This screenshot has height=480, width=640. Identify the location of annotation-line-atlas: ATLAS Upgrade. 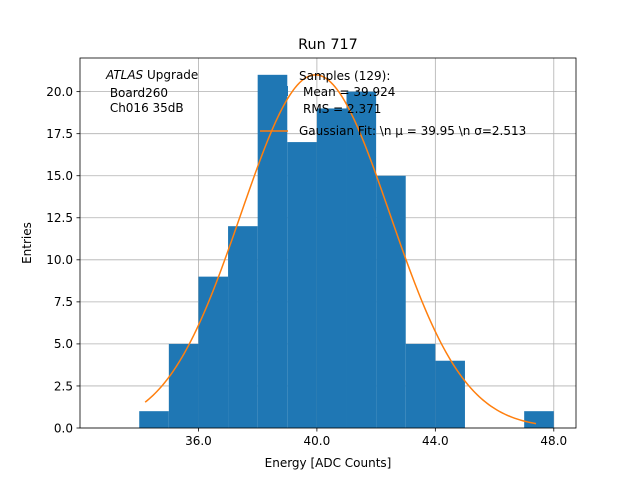
(151, 75).